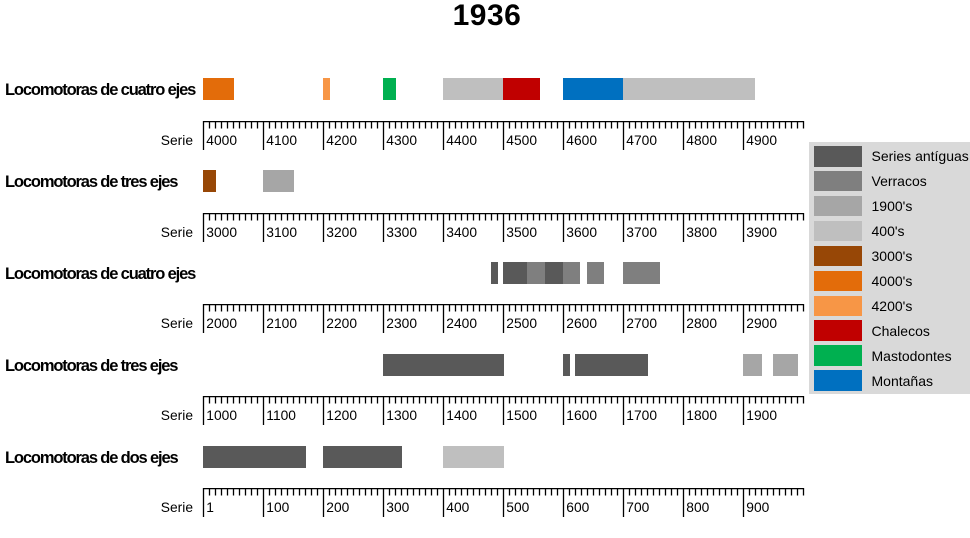 This screenshot has width=970, height=538. What do you see at coordinates (337, 507) in the screenshot?
I see `svg-text: 200` at bounding box center [337, 507].